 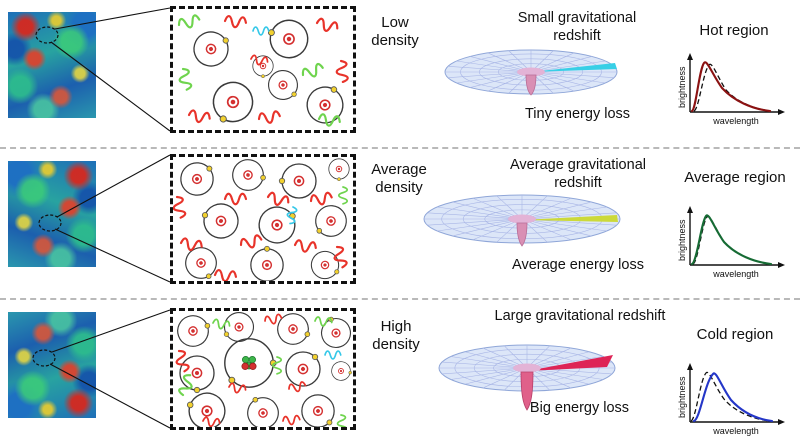 I want to click on average-spectrum-curve, so click(x=731, y=240).